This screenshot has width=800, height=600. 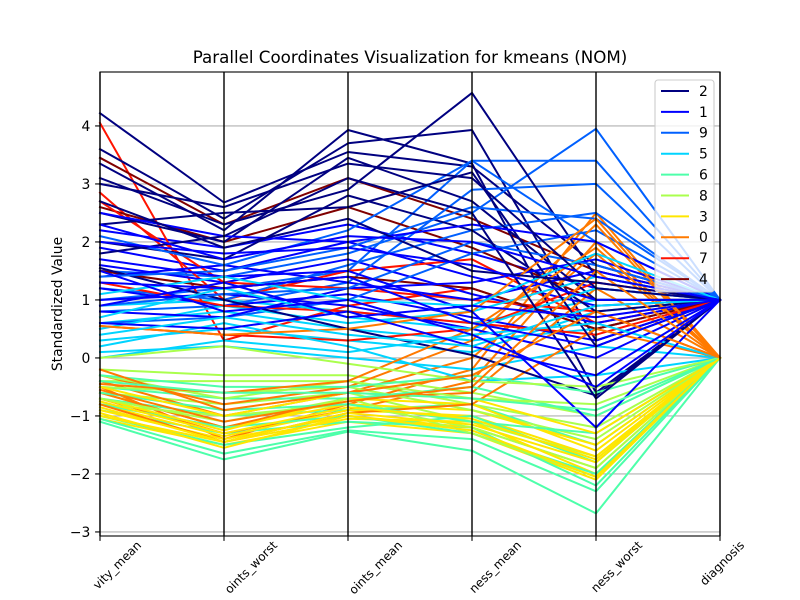 I want to click on legend-label: 9, so click(x=703, y=134).